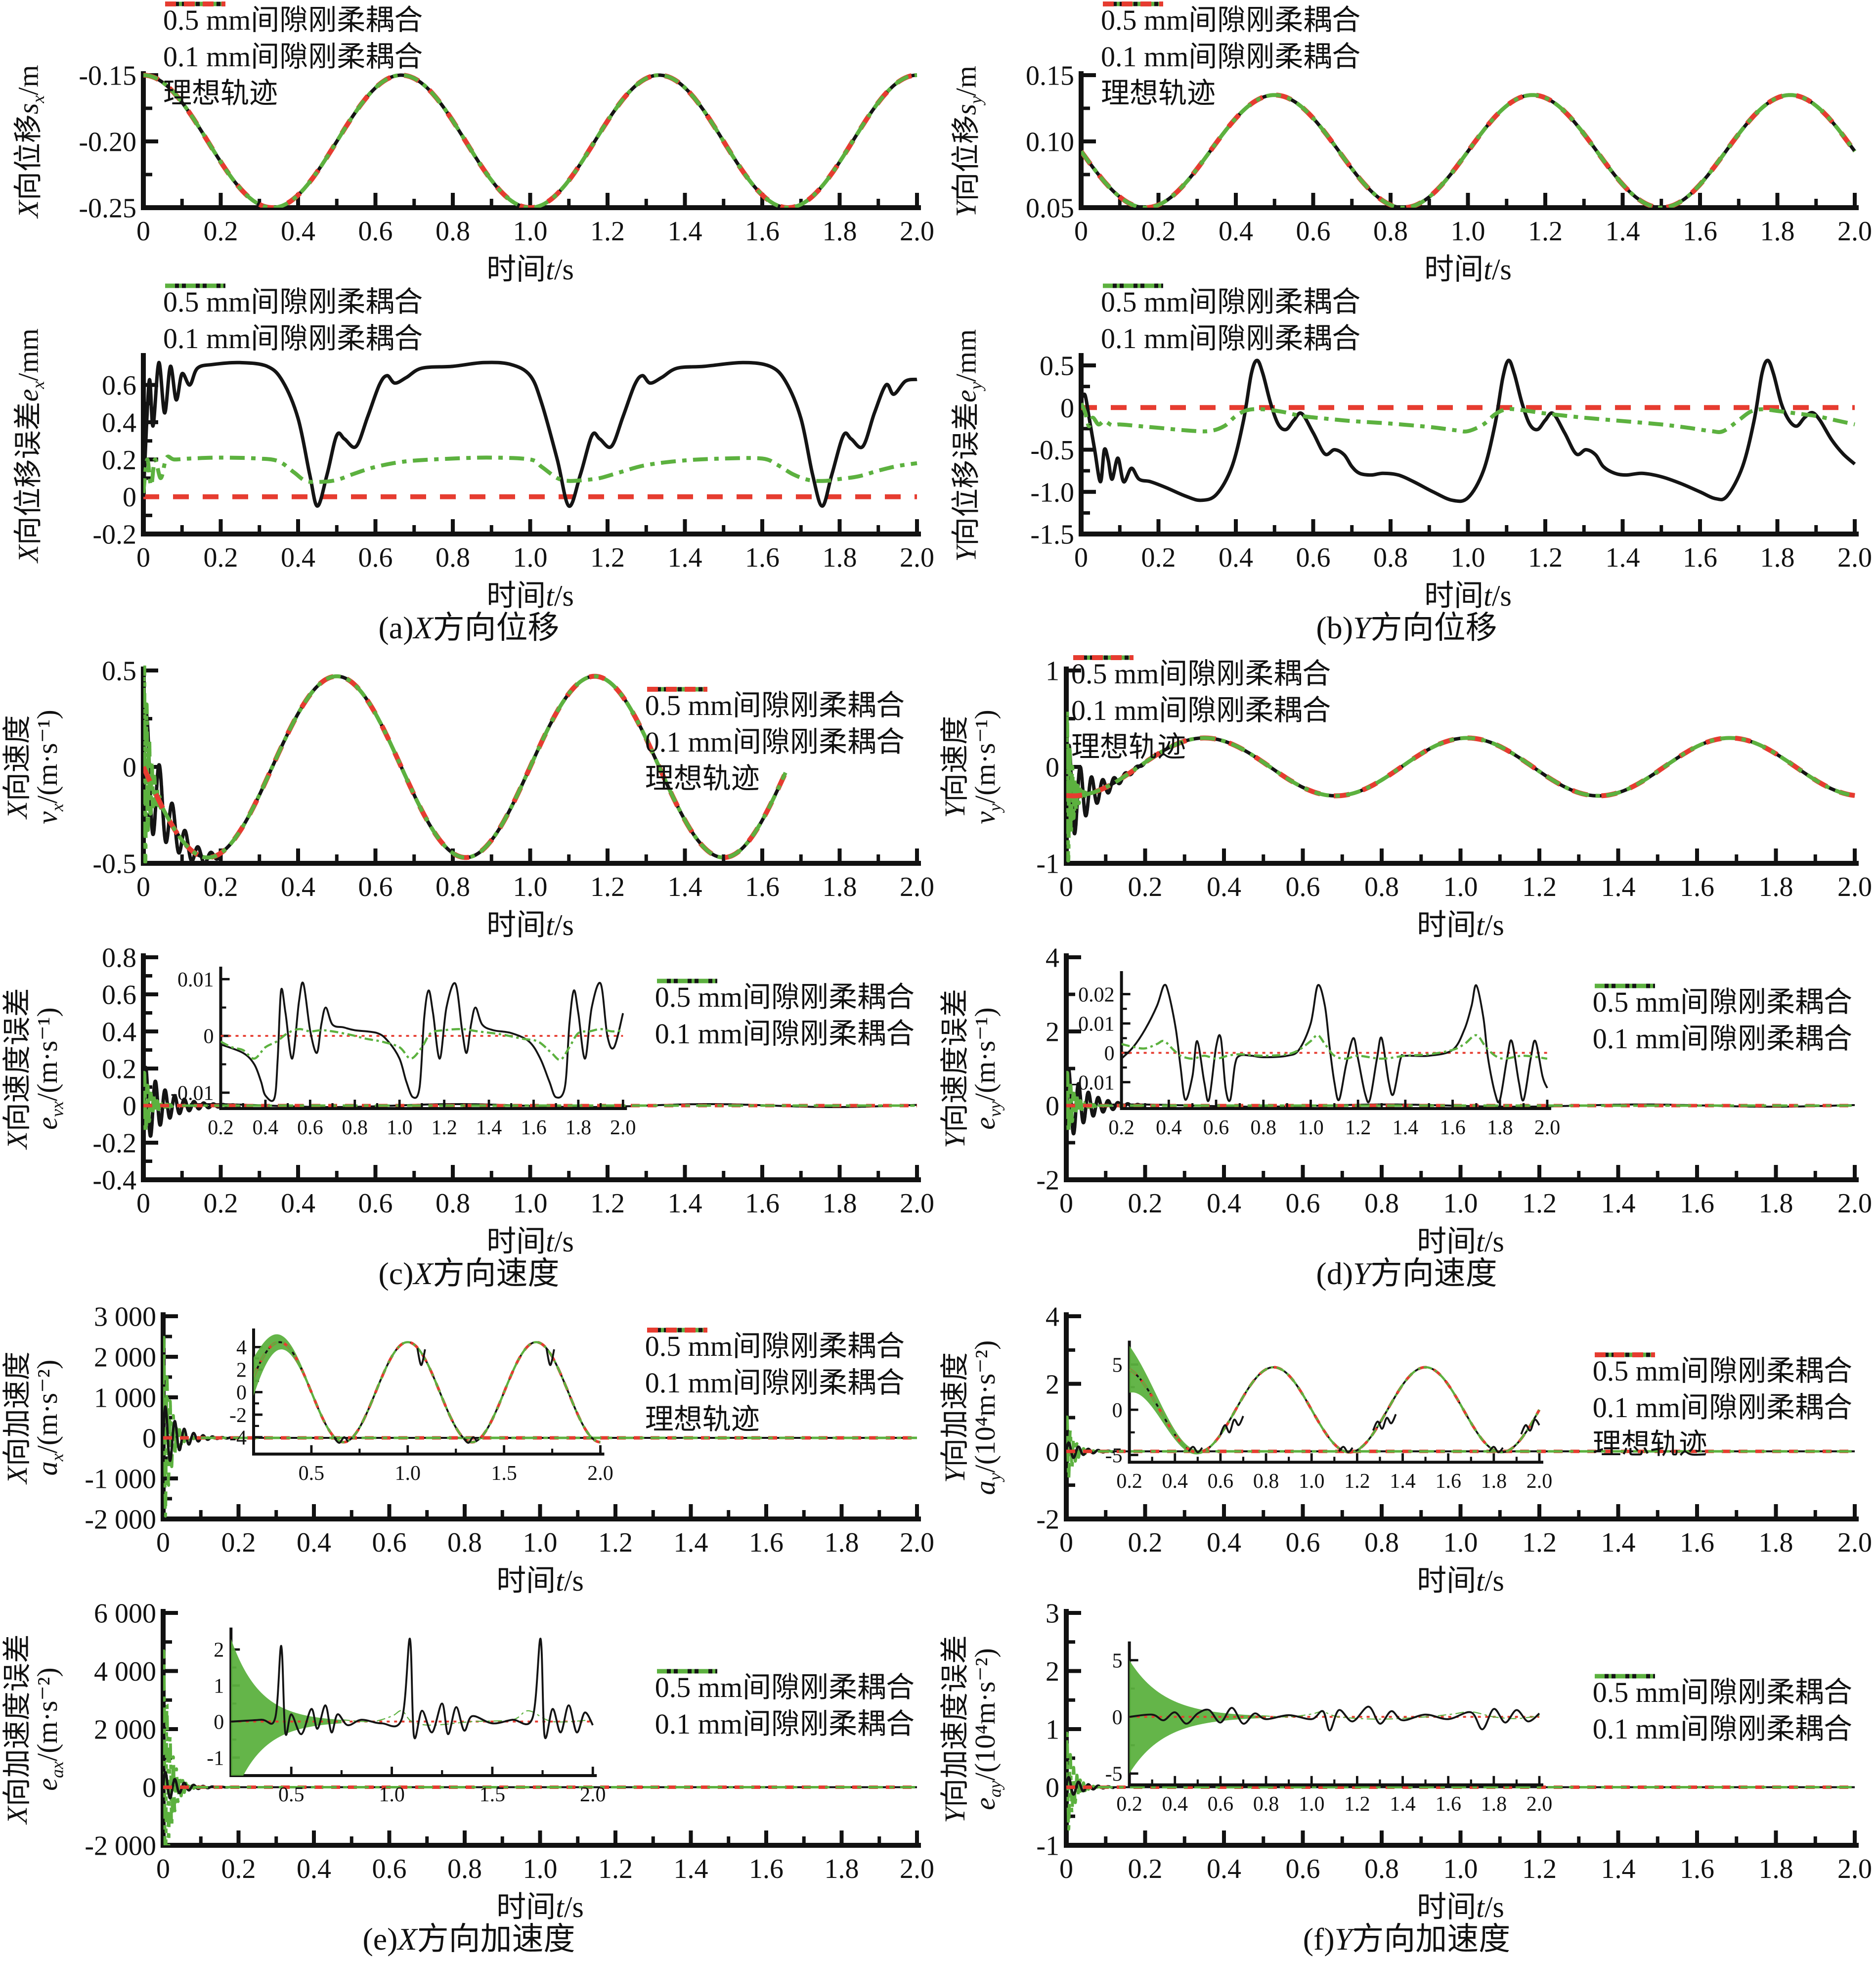 The width and height of the screenshot is (1876, 1962). I want to click on legend-f2: 0.5 mm间隙刚柔耦合 0.1 mm间隙刚柔耦合, so click(1723, 1708).